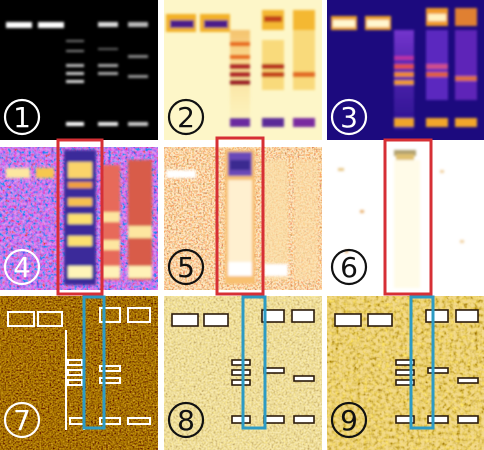 This screenshot has width=484, height=450. I want to click on svg-text: 4, so click(22, 267).